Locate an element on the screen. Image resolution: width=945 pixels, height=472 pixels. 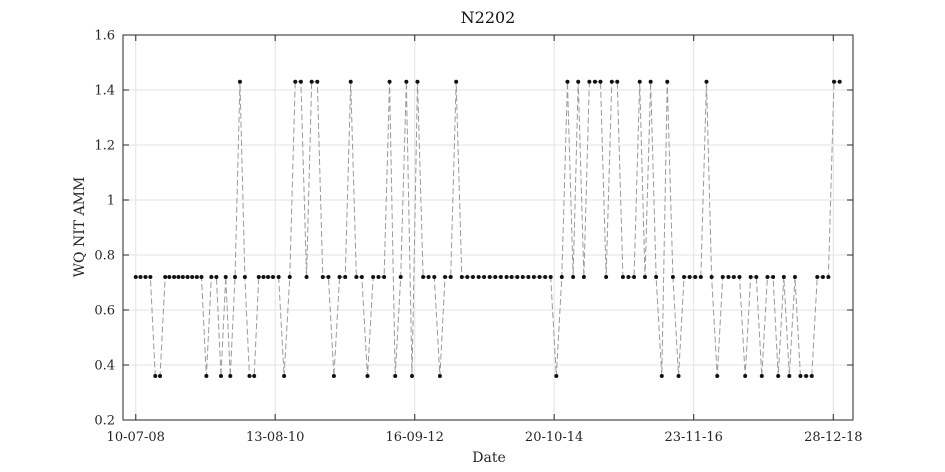
x-tick-label: 10-07-08 is located at coordinates (136, 437).